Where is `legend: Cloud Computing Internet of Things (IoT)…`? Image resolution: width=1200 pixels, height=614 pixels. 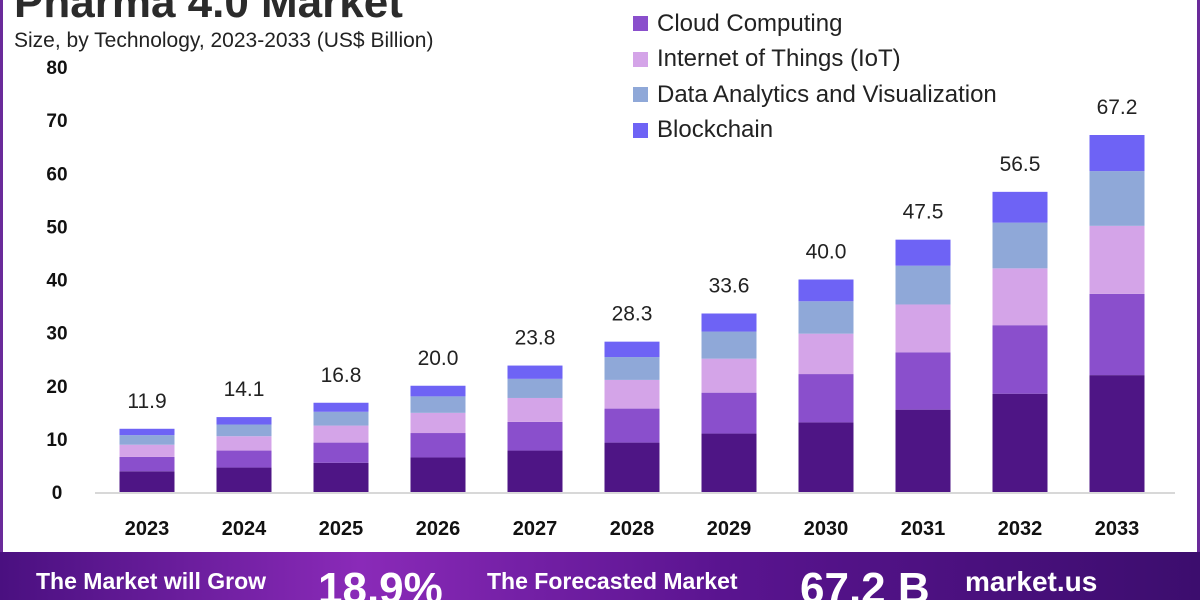
legend: Cloud Computing Internet of Things (IoT)… is located at coordinates (815, 77).